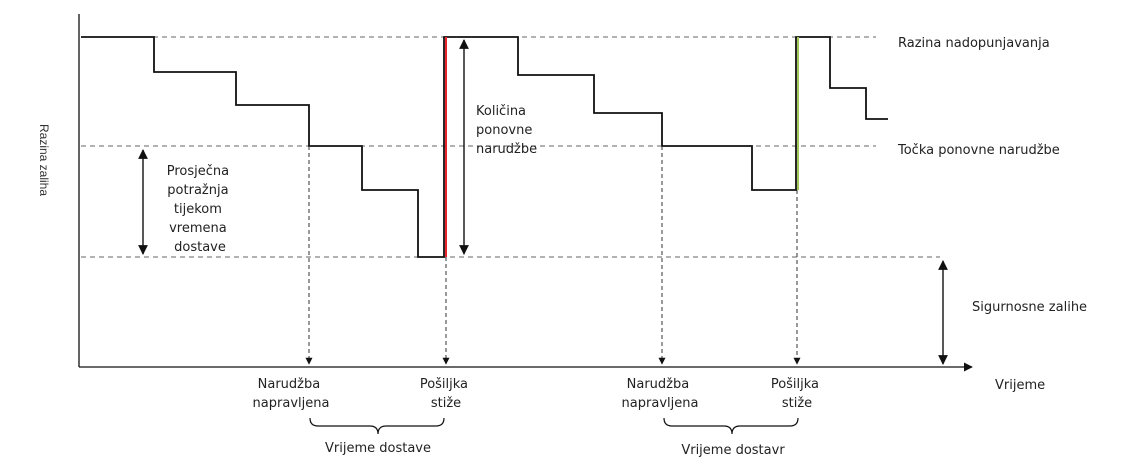 This screenshot has width=1136, height=459. I want to click on reorder-qty-label: Količina ponovne narudžbe, so click(506, 130).